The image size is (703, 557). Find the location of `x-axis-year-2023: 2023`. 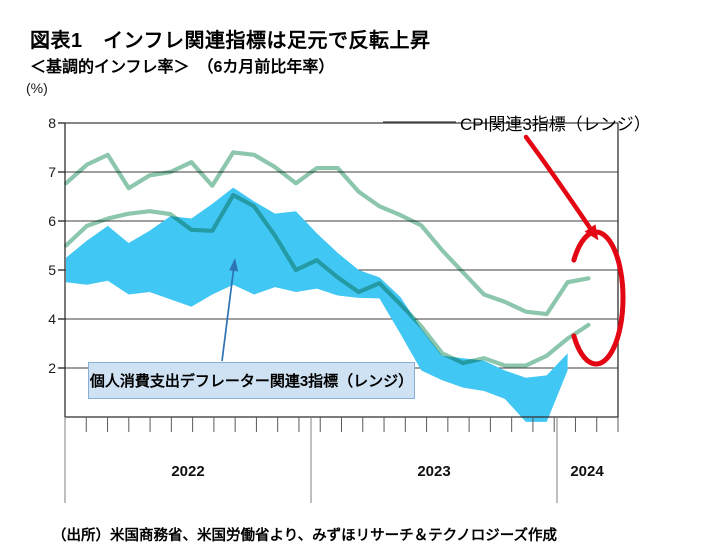

x-axis-year-2023: 2023 is located at coordinates (434, 471).